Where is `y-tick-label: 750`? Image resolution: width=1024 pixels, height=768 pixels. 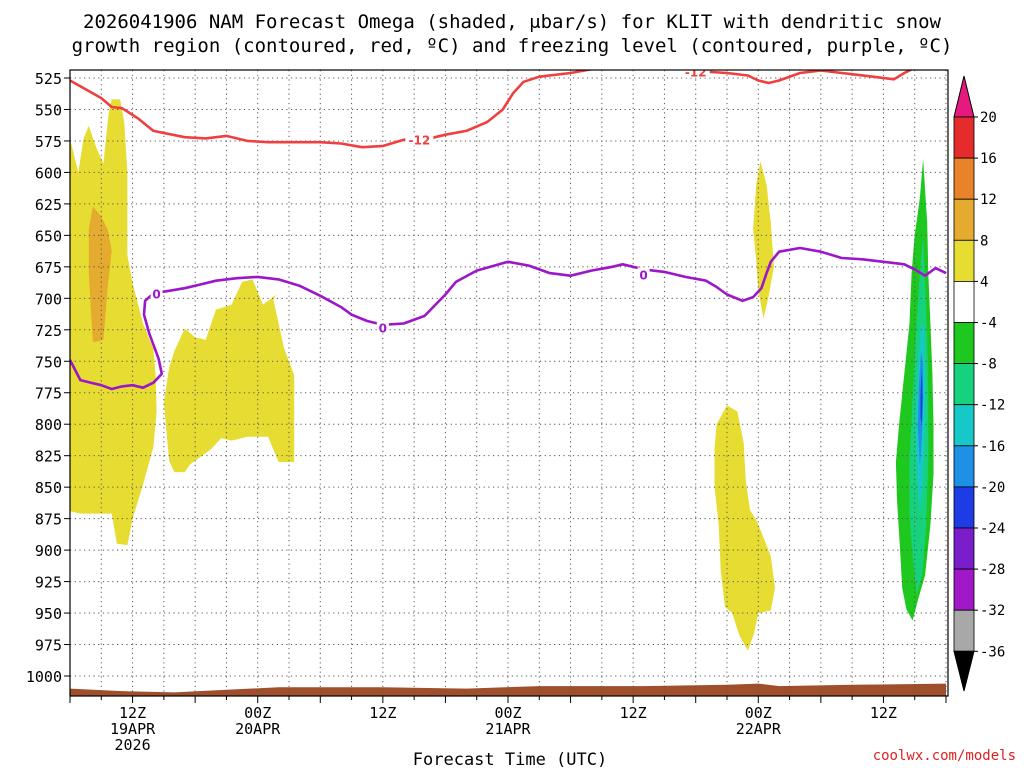
y-tick-label: 750 is located at coordinates (48, 362).